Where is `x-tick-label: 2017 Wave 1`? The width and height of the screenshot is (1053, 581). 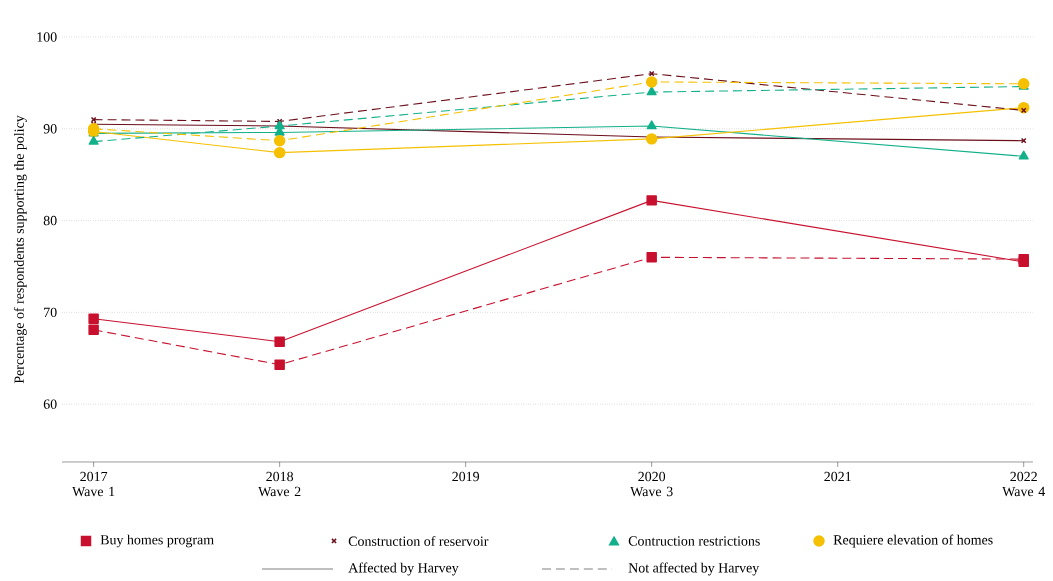 x-tick-label: 2017 Wave 1 is located at coordinates (93, 484).